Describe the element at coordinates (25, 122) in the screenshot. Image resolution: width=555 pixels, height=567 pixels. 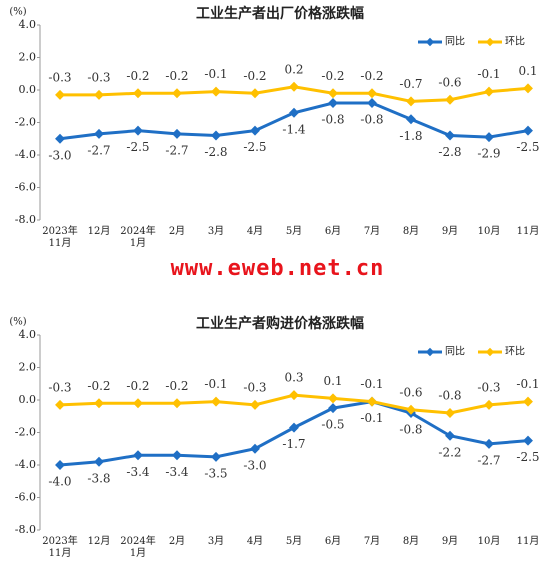
I see `y-tick-label: -2.0` at that location.